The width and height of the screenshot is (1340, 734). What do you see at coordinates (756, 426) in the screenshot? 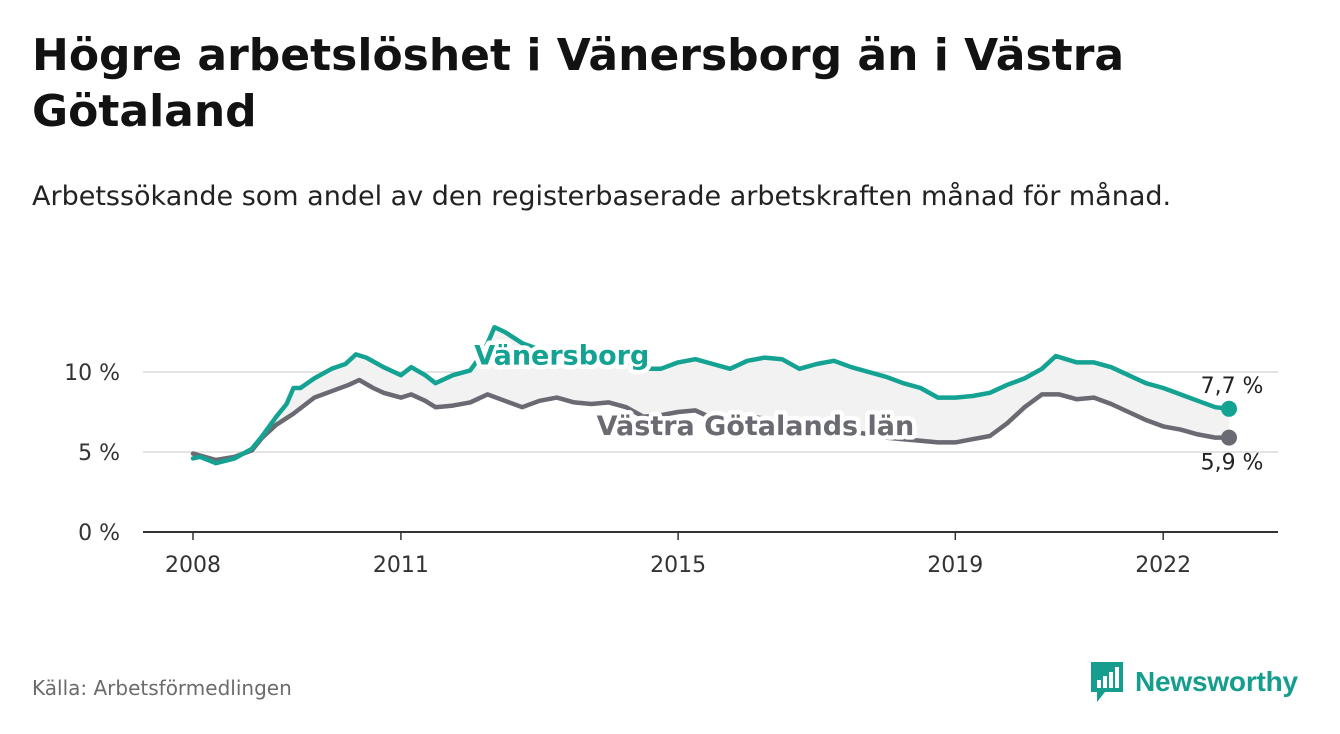
I see `series-name-label: Västra Götalands län` at bounding box center [756, 426].